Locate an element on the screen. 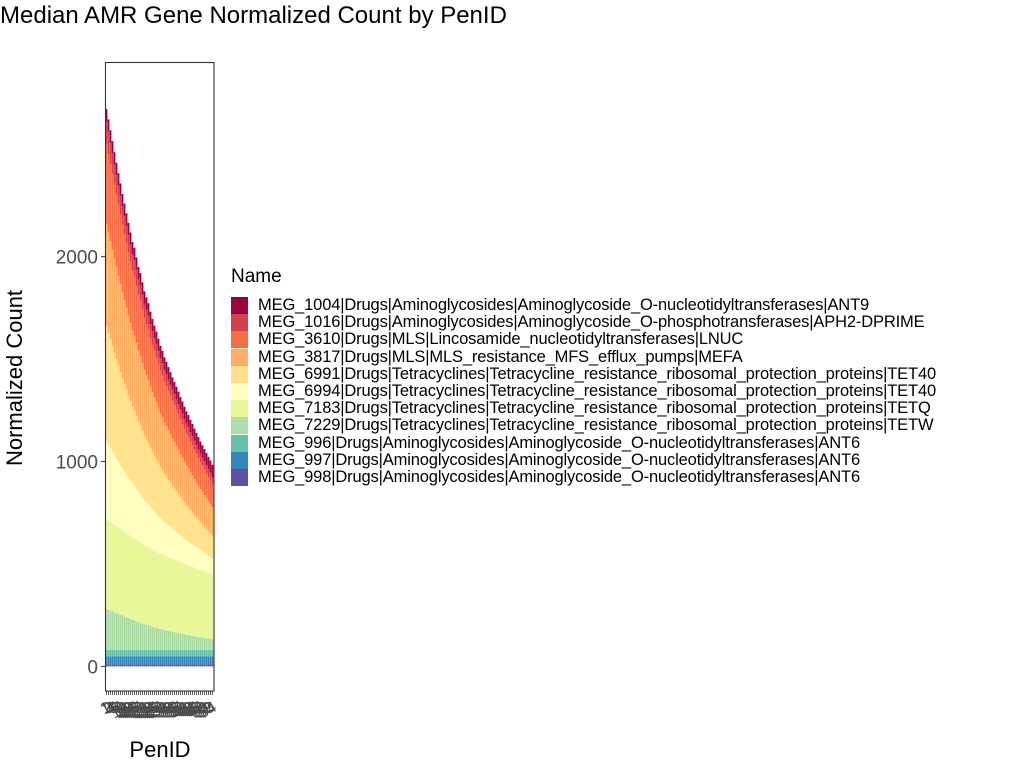 The width and height of the screenshot is (1024, 768). x-tick-label: 36 is located at coordinates (172, 711).